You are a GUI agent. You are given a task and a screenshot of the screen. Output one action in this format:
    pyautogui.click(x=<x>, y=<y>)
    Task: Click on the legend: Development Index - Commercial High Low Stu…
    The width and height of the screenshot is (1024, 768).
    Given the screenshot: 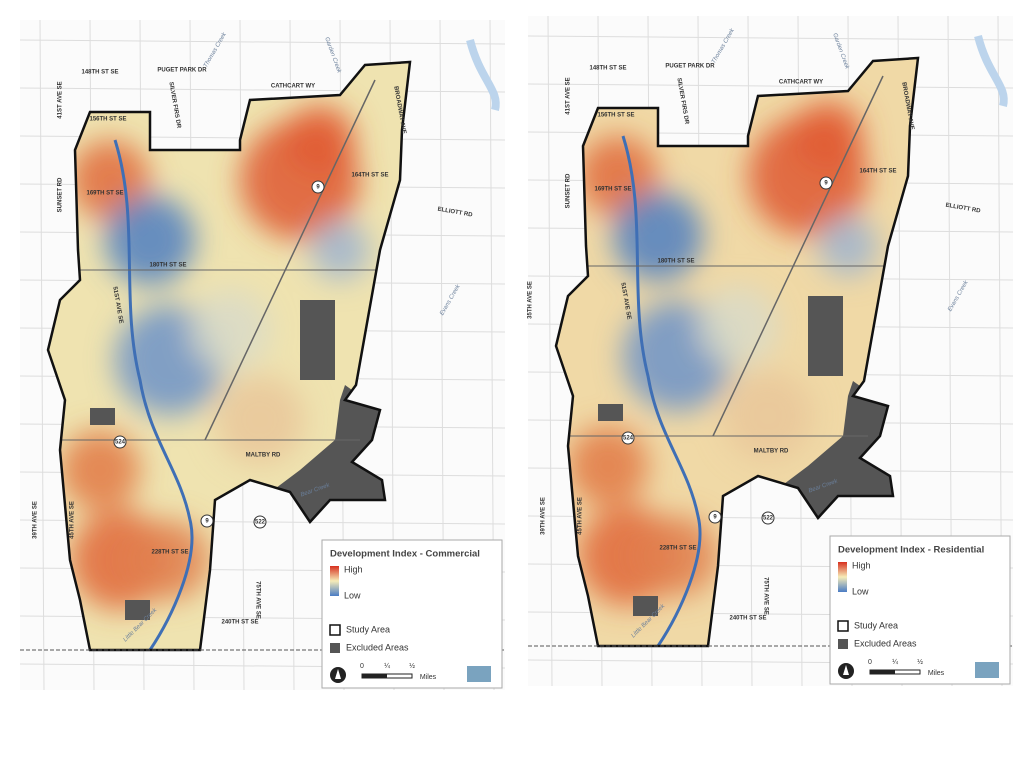 What is the action you would take?
    pyautogui.click(x=412, y=614)
    